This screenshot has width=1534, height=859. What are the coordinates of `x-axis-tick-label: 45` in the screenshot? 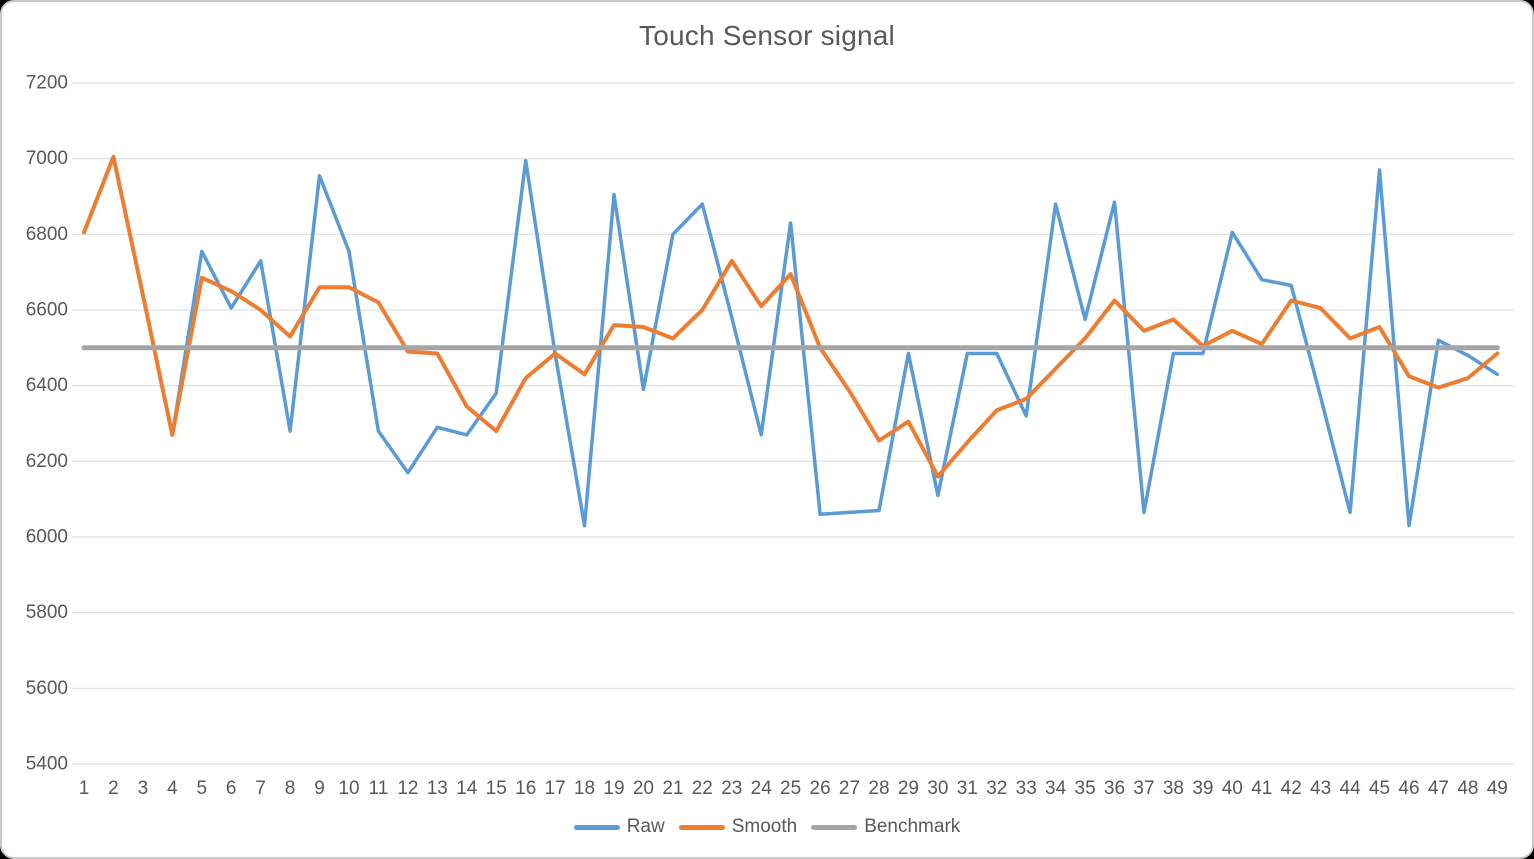 It's located at (1379, 788).